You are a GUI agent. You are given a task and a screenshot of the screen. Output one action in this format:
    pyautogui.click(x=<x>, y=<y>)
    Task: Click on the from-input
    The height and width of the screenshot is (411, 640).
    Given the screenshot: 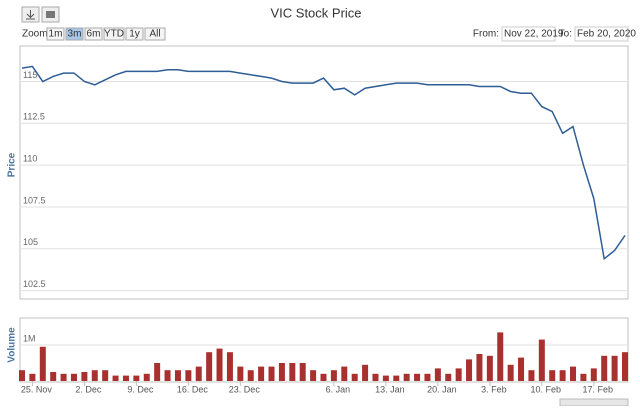 What is the action you would take?
    pyautogui.click(x=528, y=34)
    